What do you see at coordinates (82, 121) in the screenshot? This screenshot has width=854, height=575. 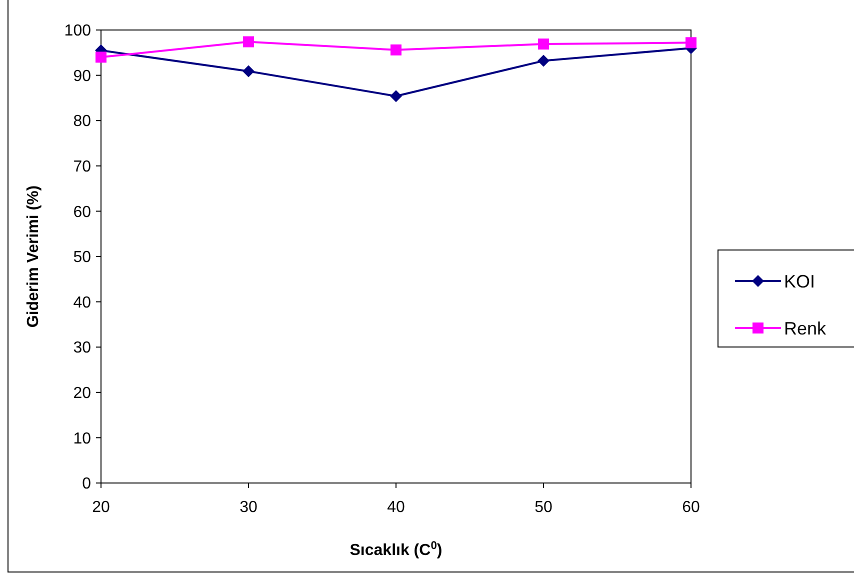 I see `y-tick-label: 80` at bounding box center [82, 121].